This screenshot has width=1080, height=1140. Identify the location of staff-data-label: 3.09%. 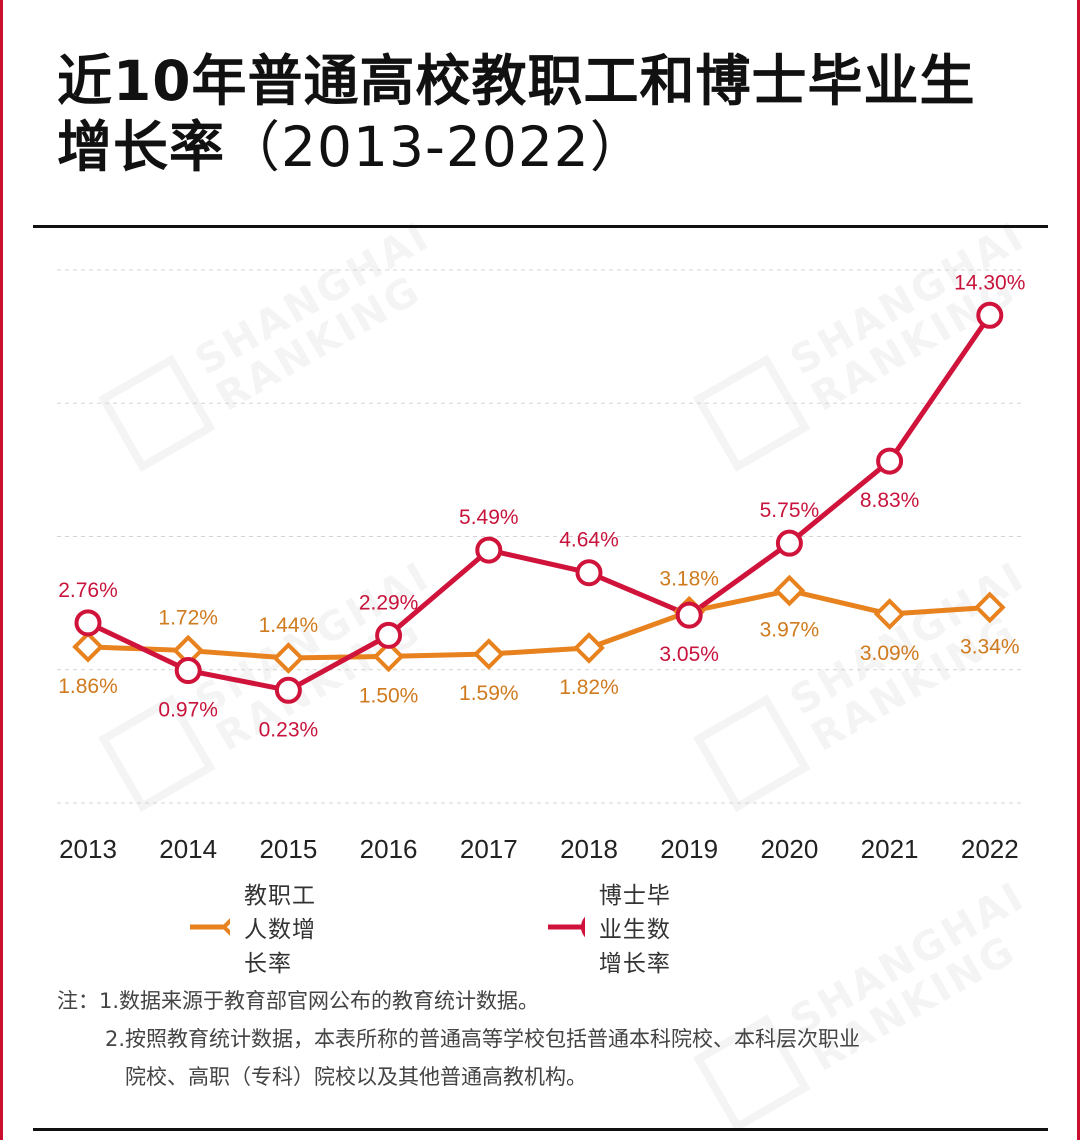
(890, 653).